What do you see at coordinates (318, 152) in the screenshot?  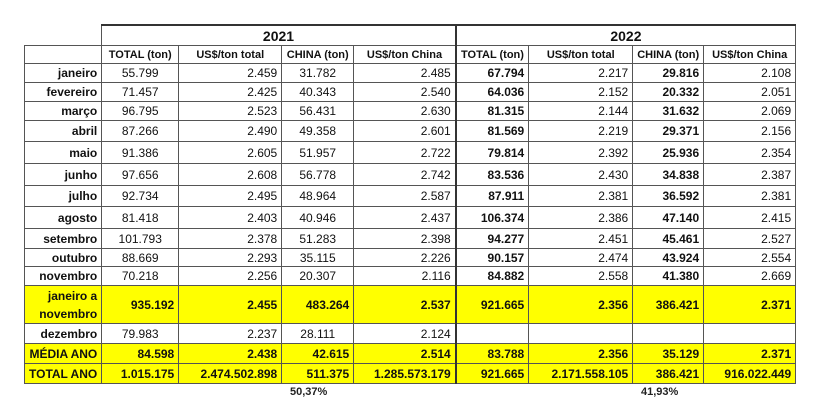 I see `value-cell: 51.957` at bounding box center [318, 152].